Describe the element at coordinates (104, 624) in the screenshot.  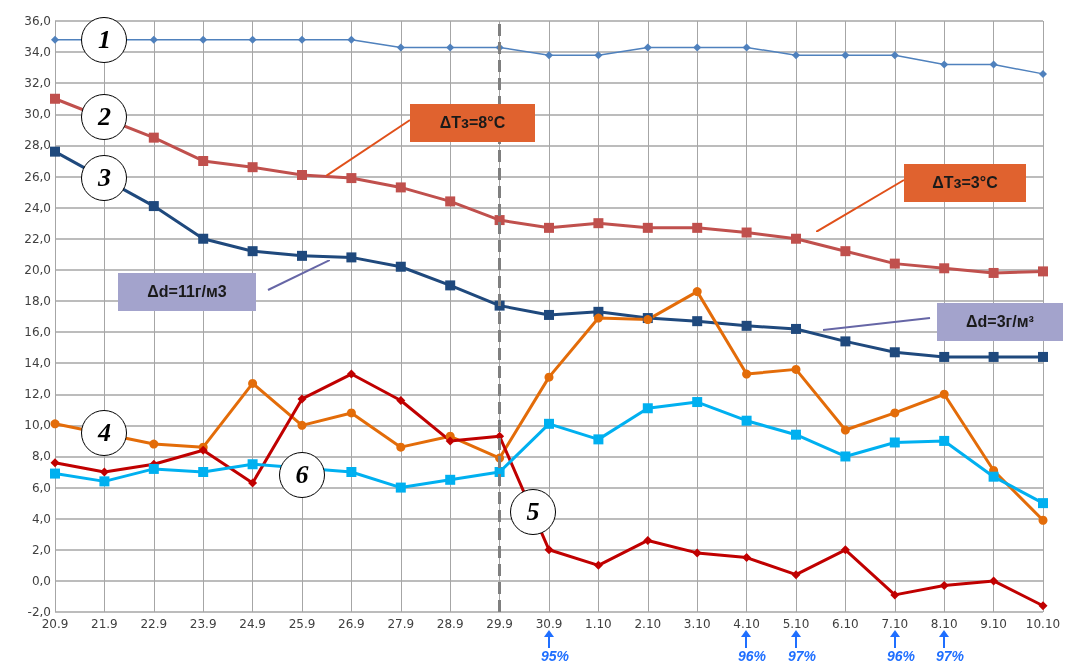
I see `x-tick-label: 21.9` at that location.